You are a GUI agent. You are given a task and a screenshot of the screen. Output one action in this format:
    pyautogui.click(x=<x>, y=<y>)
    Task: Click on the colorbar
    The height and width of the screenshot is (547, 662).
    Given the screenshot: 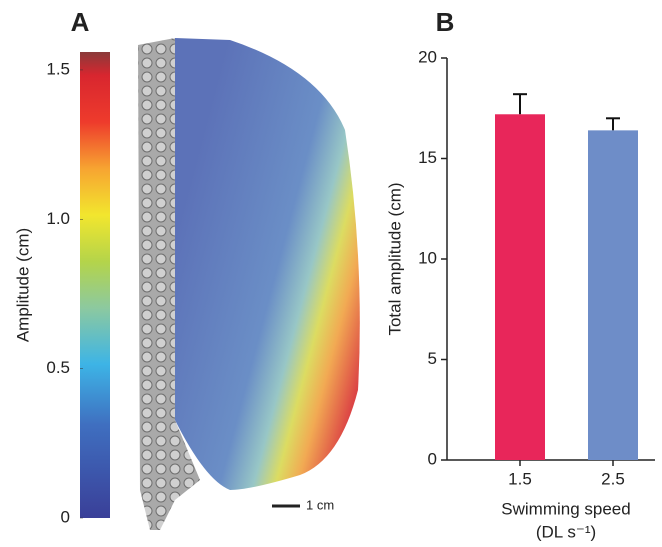 What is the action you would take?
    pyautogui.click(x=95, y=285)
    